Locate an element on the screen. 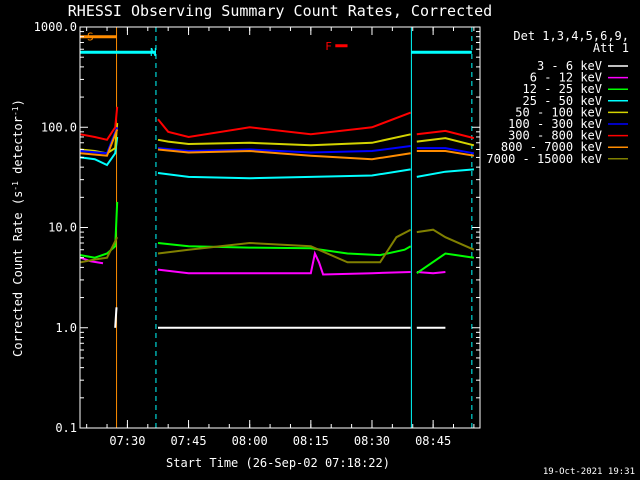  flag-label-f: F is located at coordinates (328, 46).